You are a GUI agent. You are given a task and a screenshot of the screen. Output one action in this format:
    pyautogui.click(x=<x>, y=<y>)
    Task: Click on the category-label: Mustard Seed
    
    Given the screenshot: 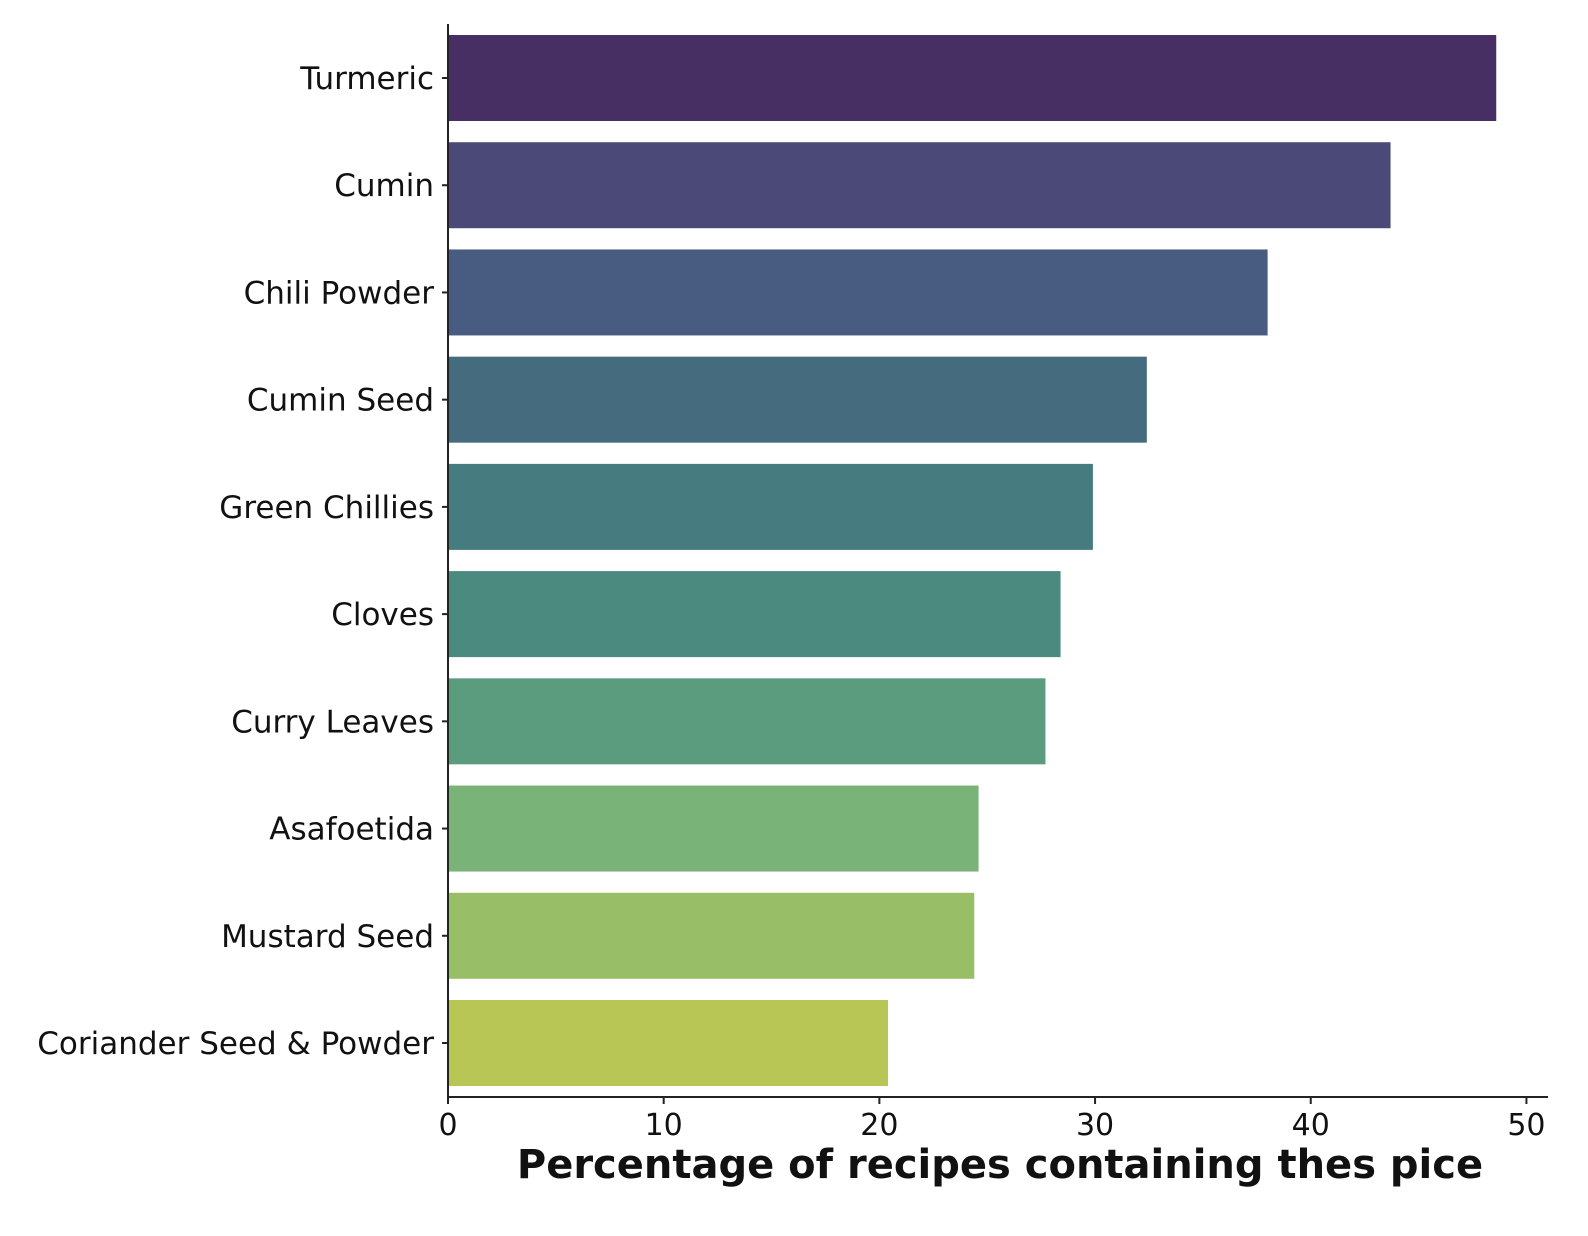 What is the action you would take?
    pyautogui.click(x=327, y=937)
    